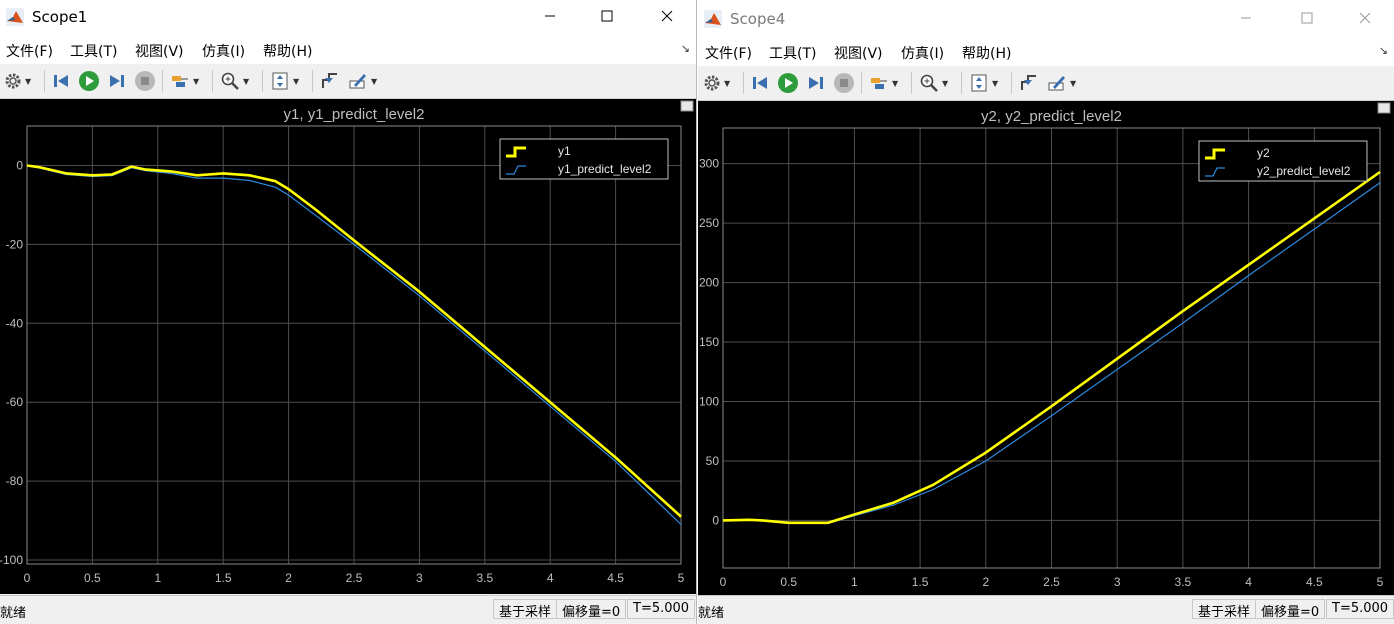 The width and height of the screenshot is (1394, 624). What do you see at coordinates (1051, 116) in the screenshot?
I see `chart-title: y2, y2_predict_level2` at bounding box center [1051, 116].